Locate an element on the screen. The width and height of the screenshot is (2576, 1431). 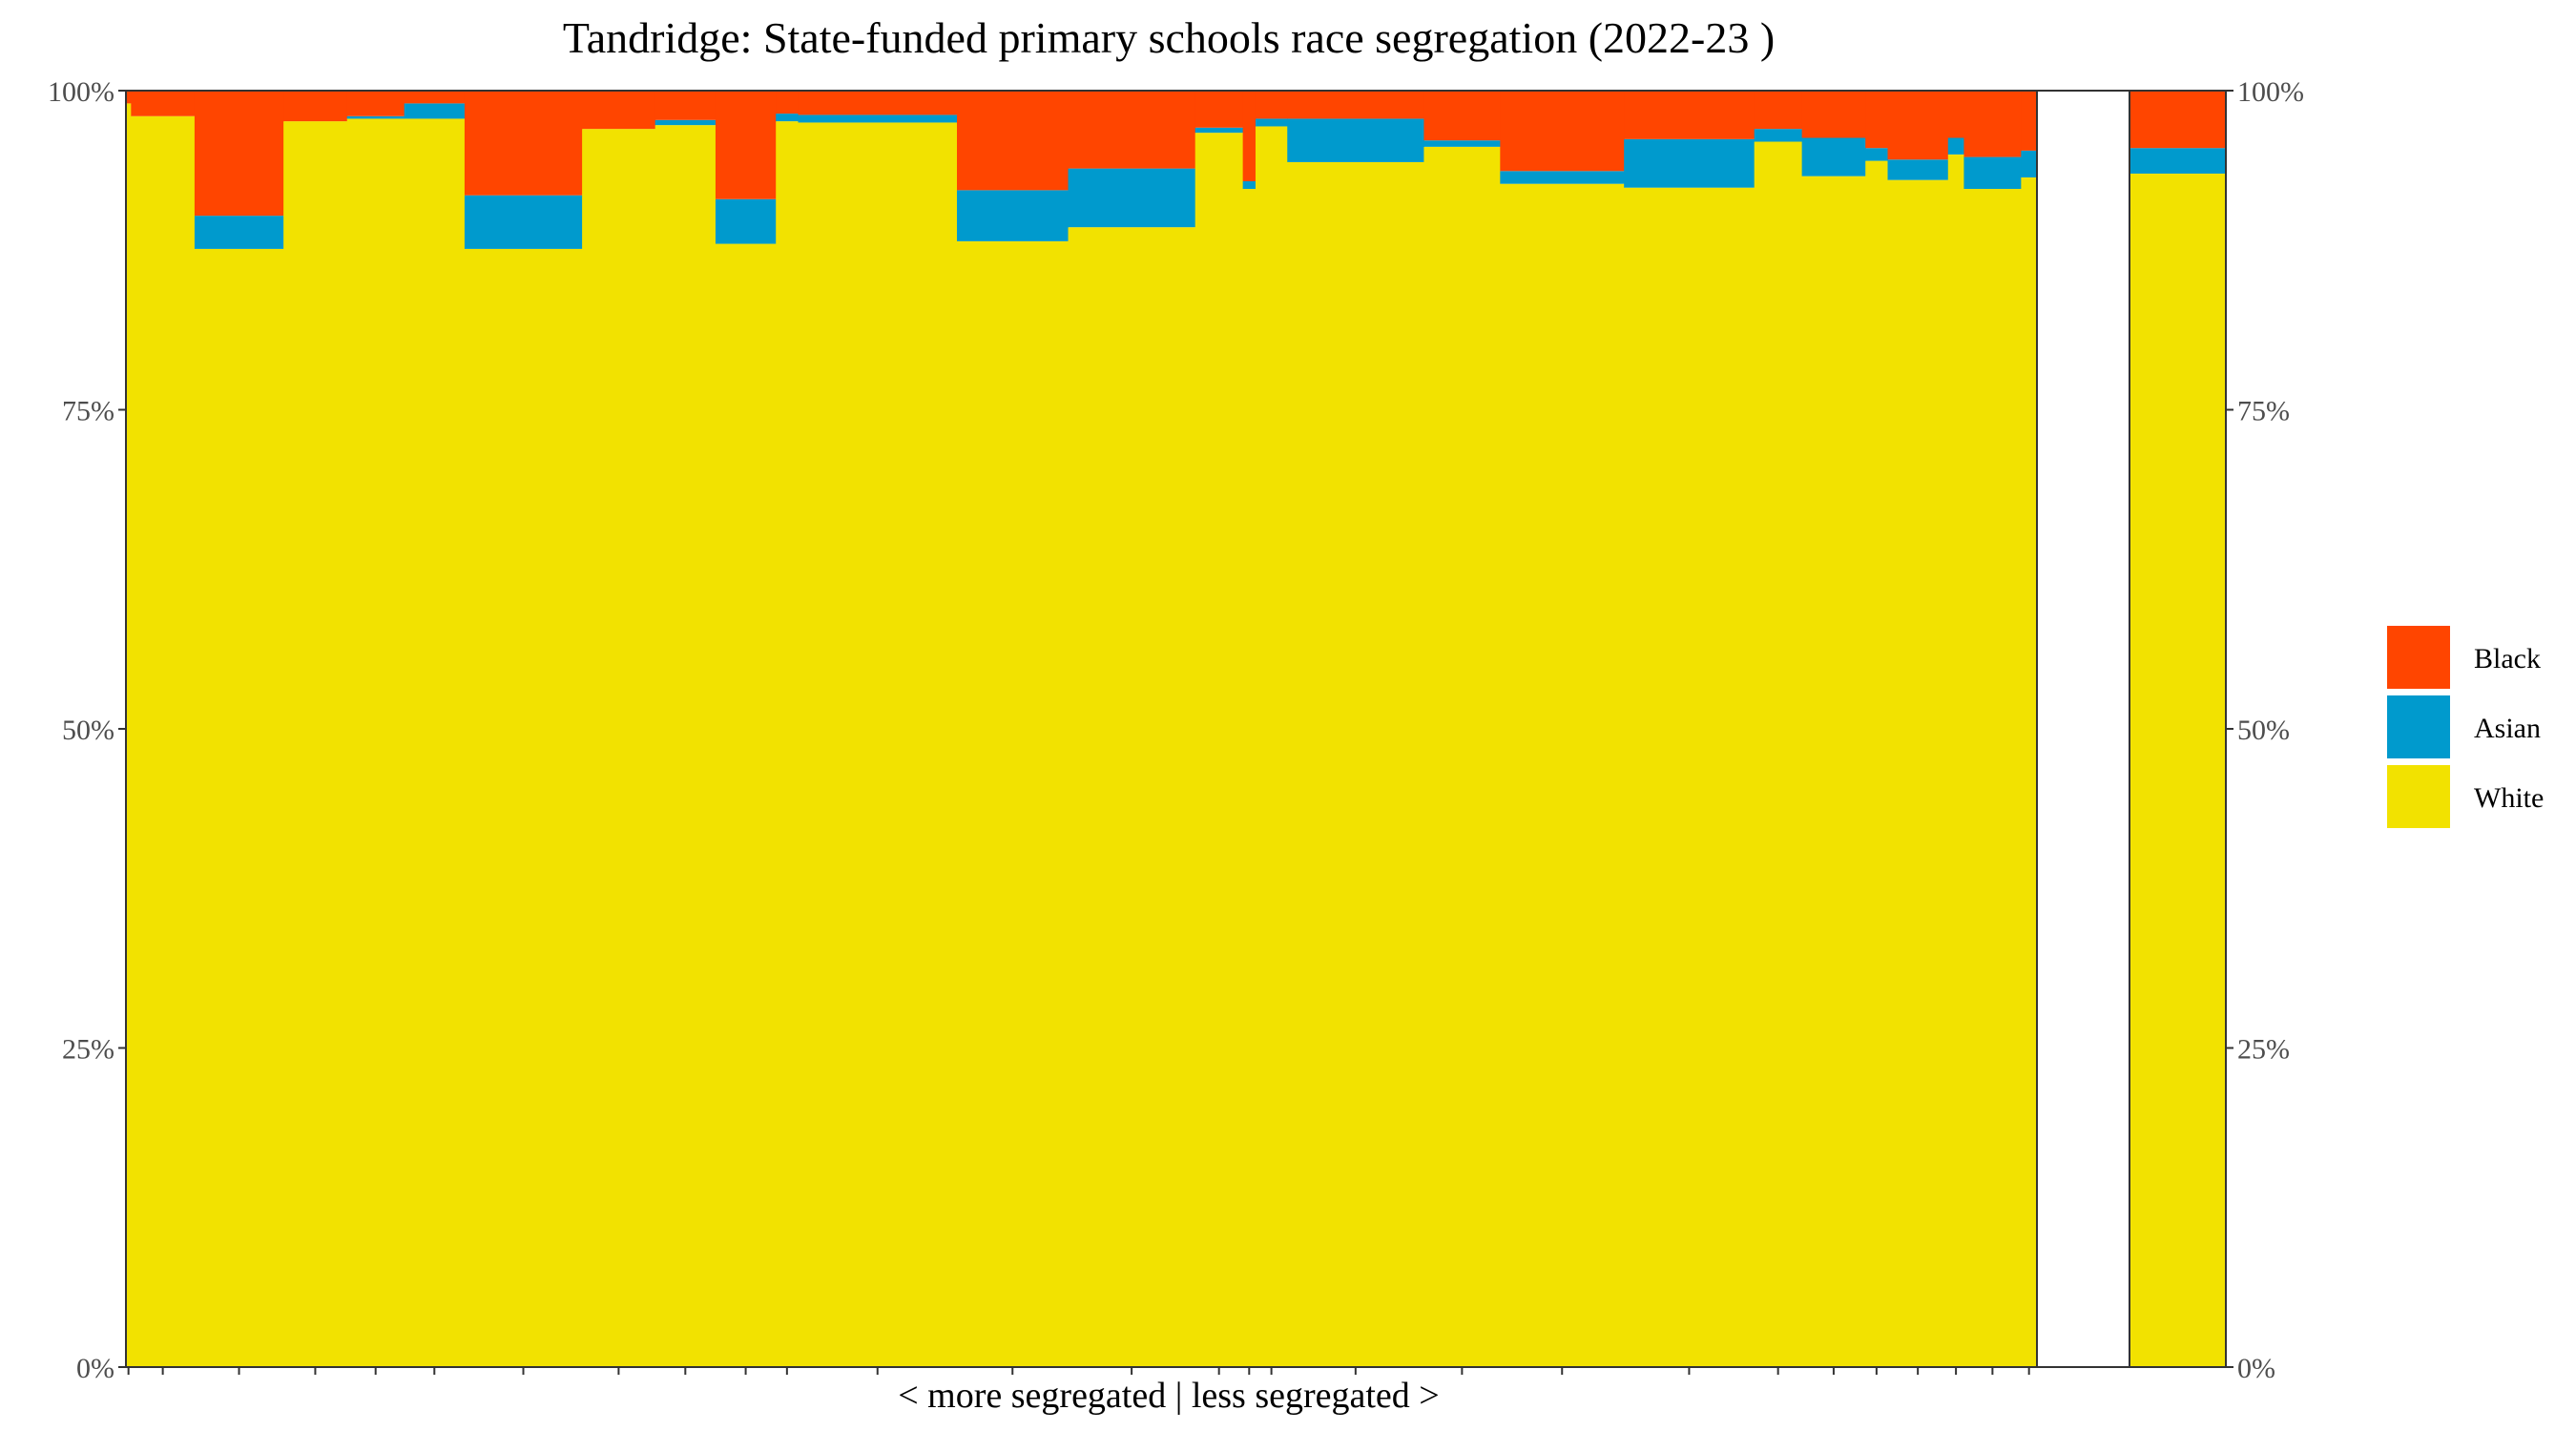
overall-bar is located at coordinates (2177, 729).